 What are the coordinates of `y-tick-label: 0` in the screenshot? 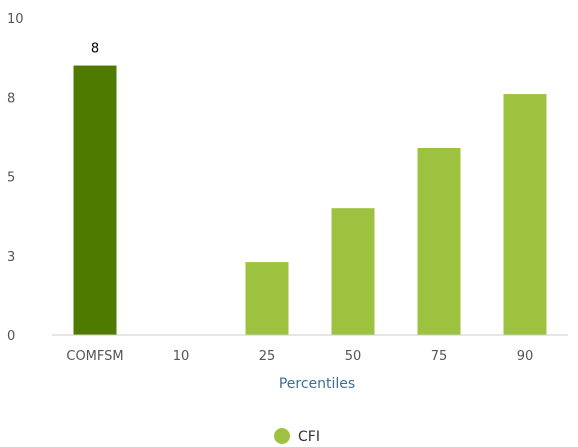 It's located at (11, 336).